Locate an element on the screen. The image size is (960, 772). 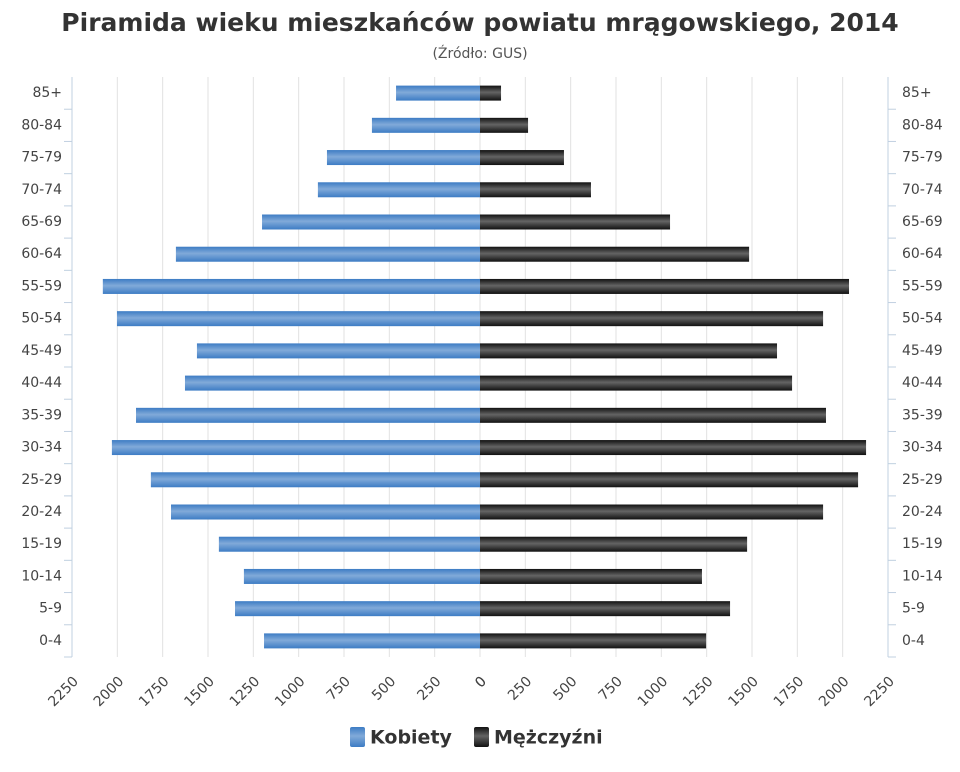
legend-item: Kobiety is located at coordinates (401, 738).